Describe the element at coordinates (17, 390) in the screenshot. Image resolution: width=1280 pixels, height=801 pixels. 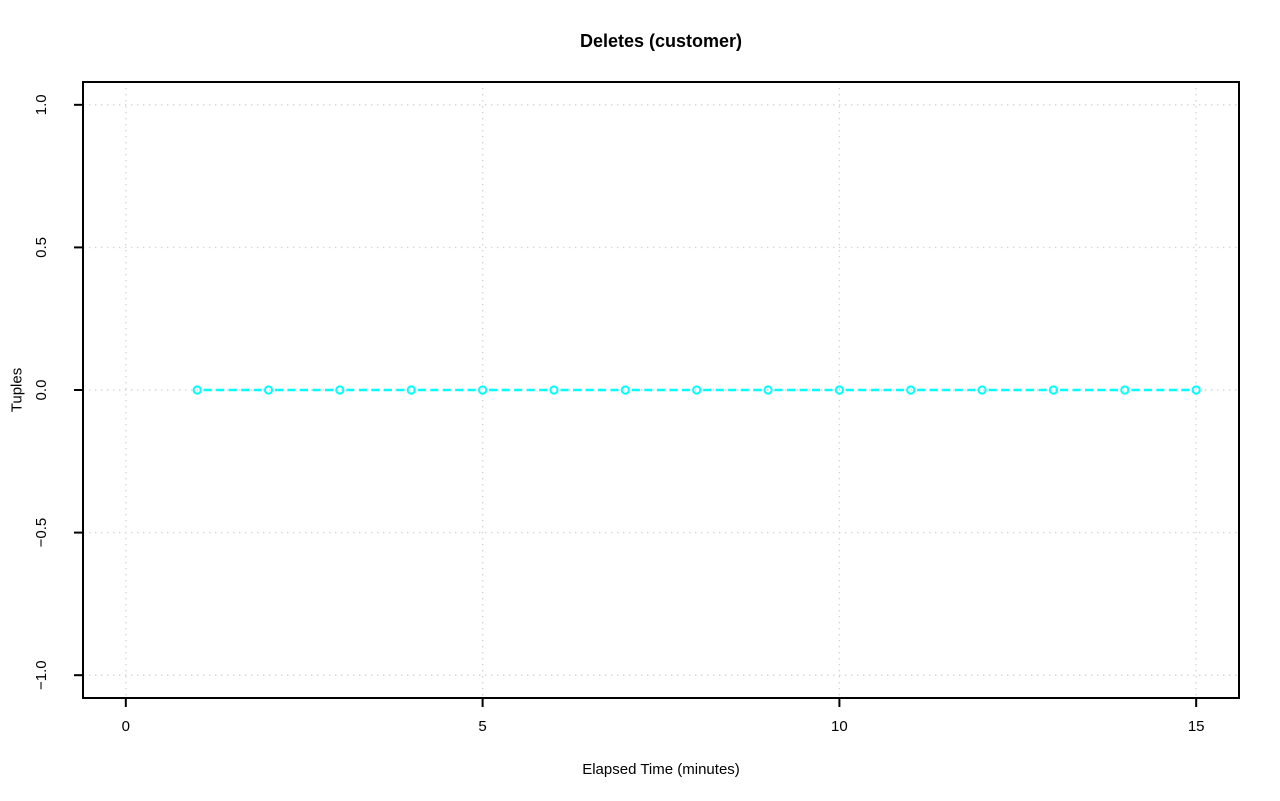
I see `y-axis-label: Tuples` at that location.